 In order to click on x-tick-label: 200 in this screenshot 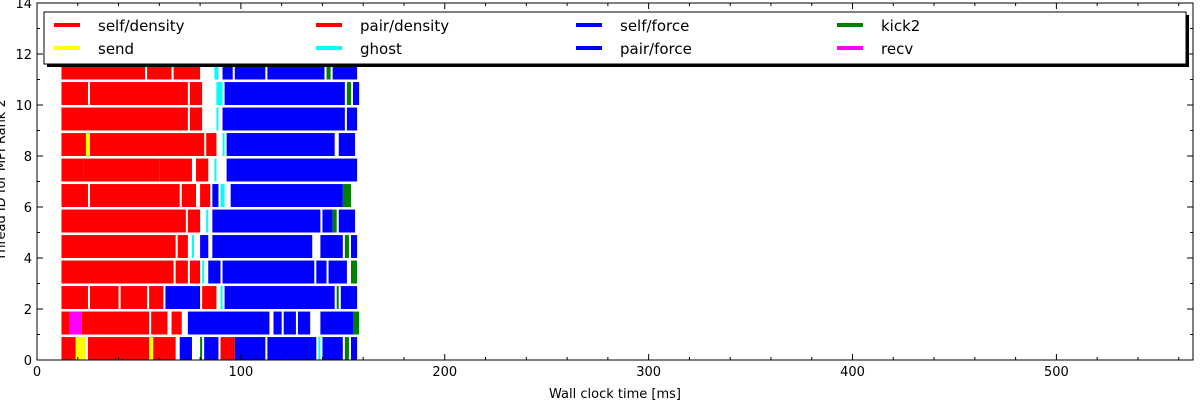, I will do `click(444, 372)`.